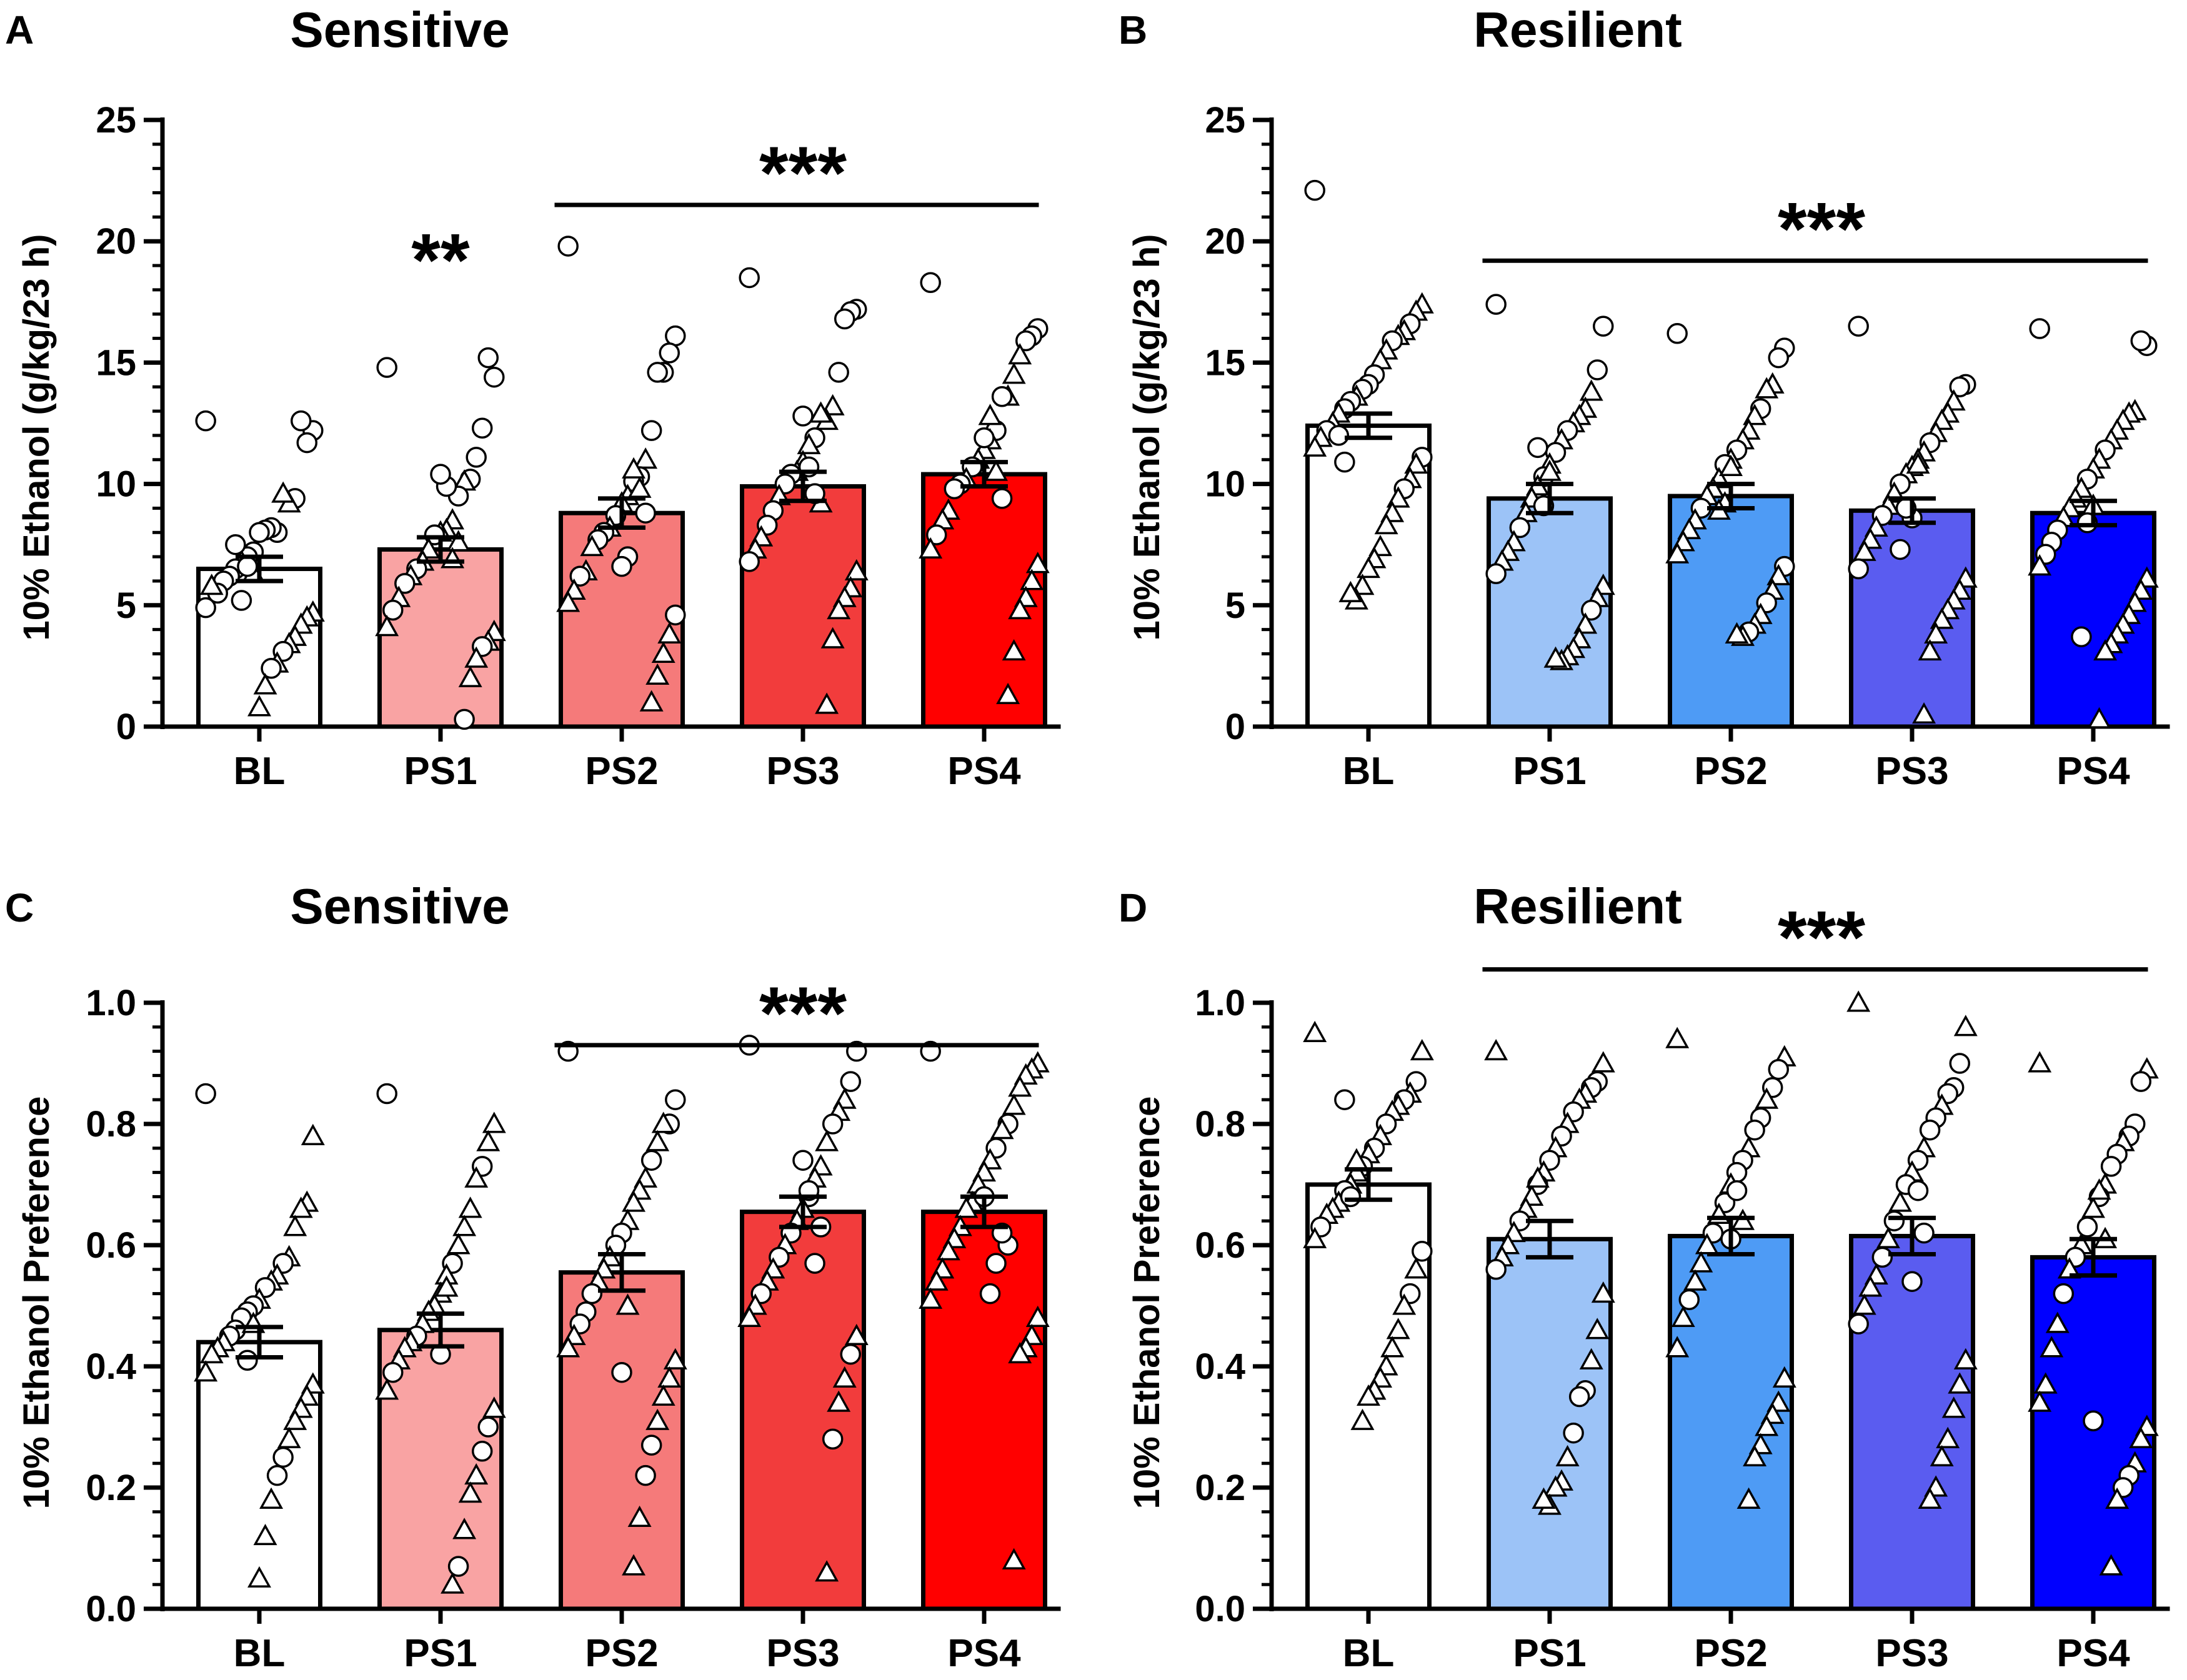  Describe the element at coordinates (111, 1124) in the screenshot. I see `panel-c-y-tick-label: 0.8` at that location.